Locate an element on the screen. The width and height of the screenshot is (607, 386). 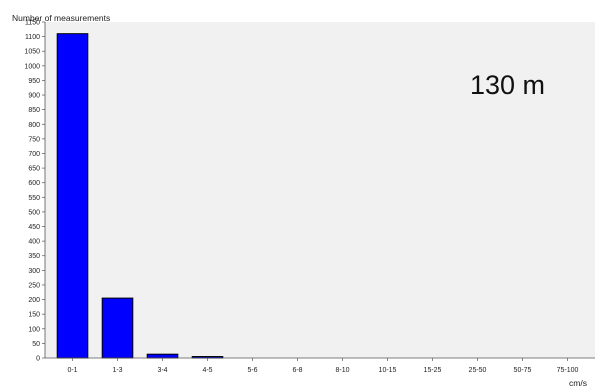
x-tick-label: 4-5 is located at coordinates (207, 370).